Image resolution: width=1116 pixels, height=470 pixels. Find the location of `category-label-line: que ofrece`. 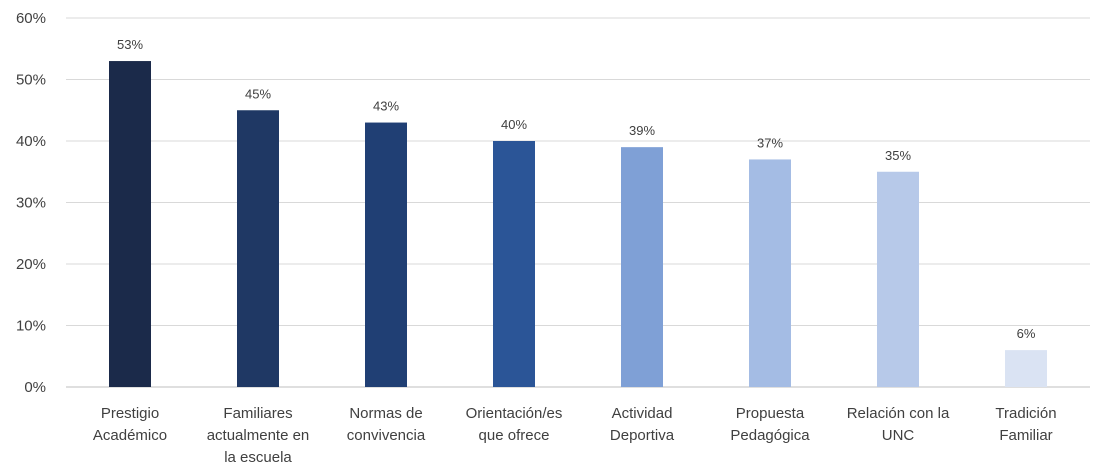

category-label-line: que ofrece is located at coordinates (514, 435).